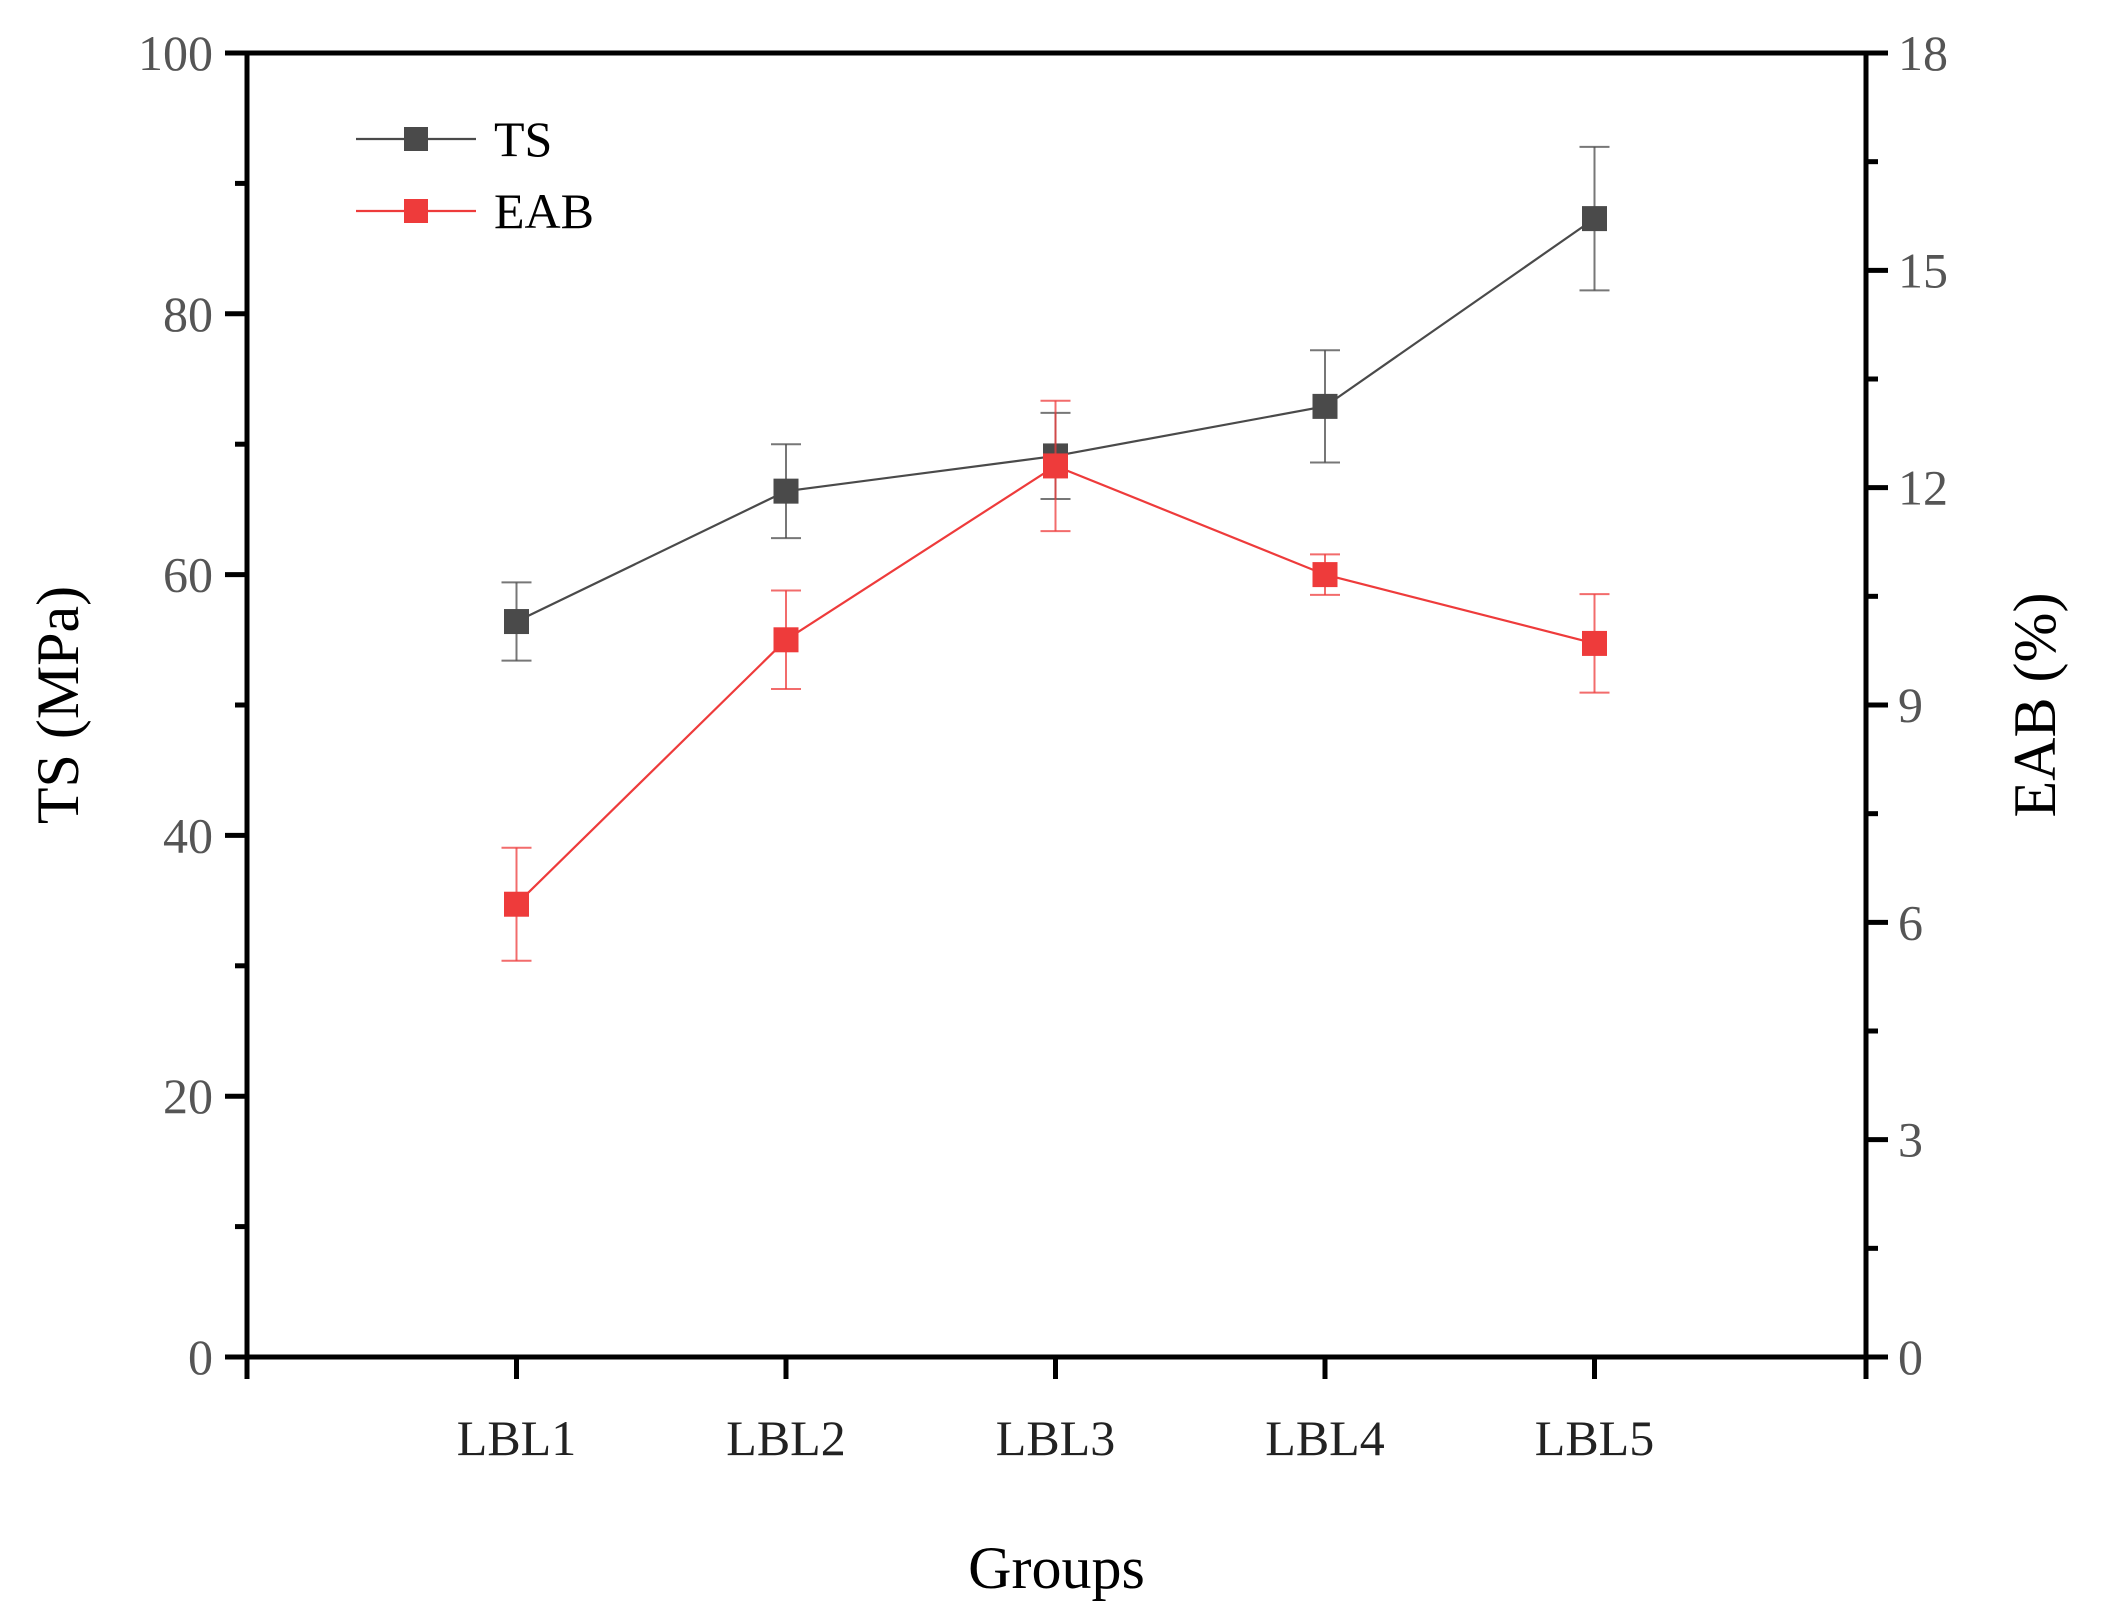  Describe the element at coordinates (188, 314) in the screenshot. I see `left-tick-label: 80` at that location.